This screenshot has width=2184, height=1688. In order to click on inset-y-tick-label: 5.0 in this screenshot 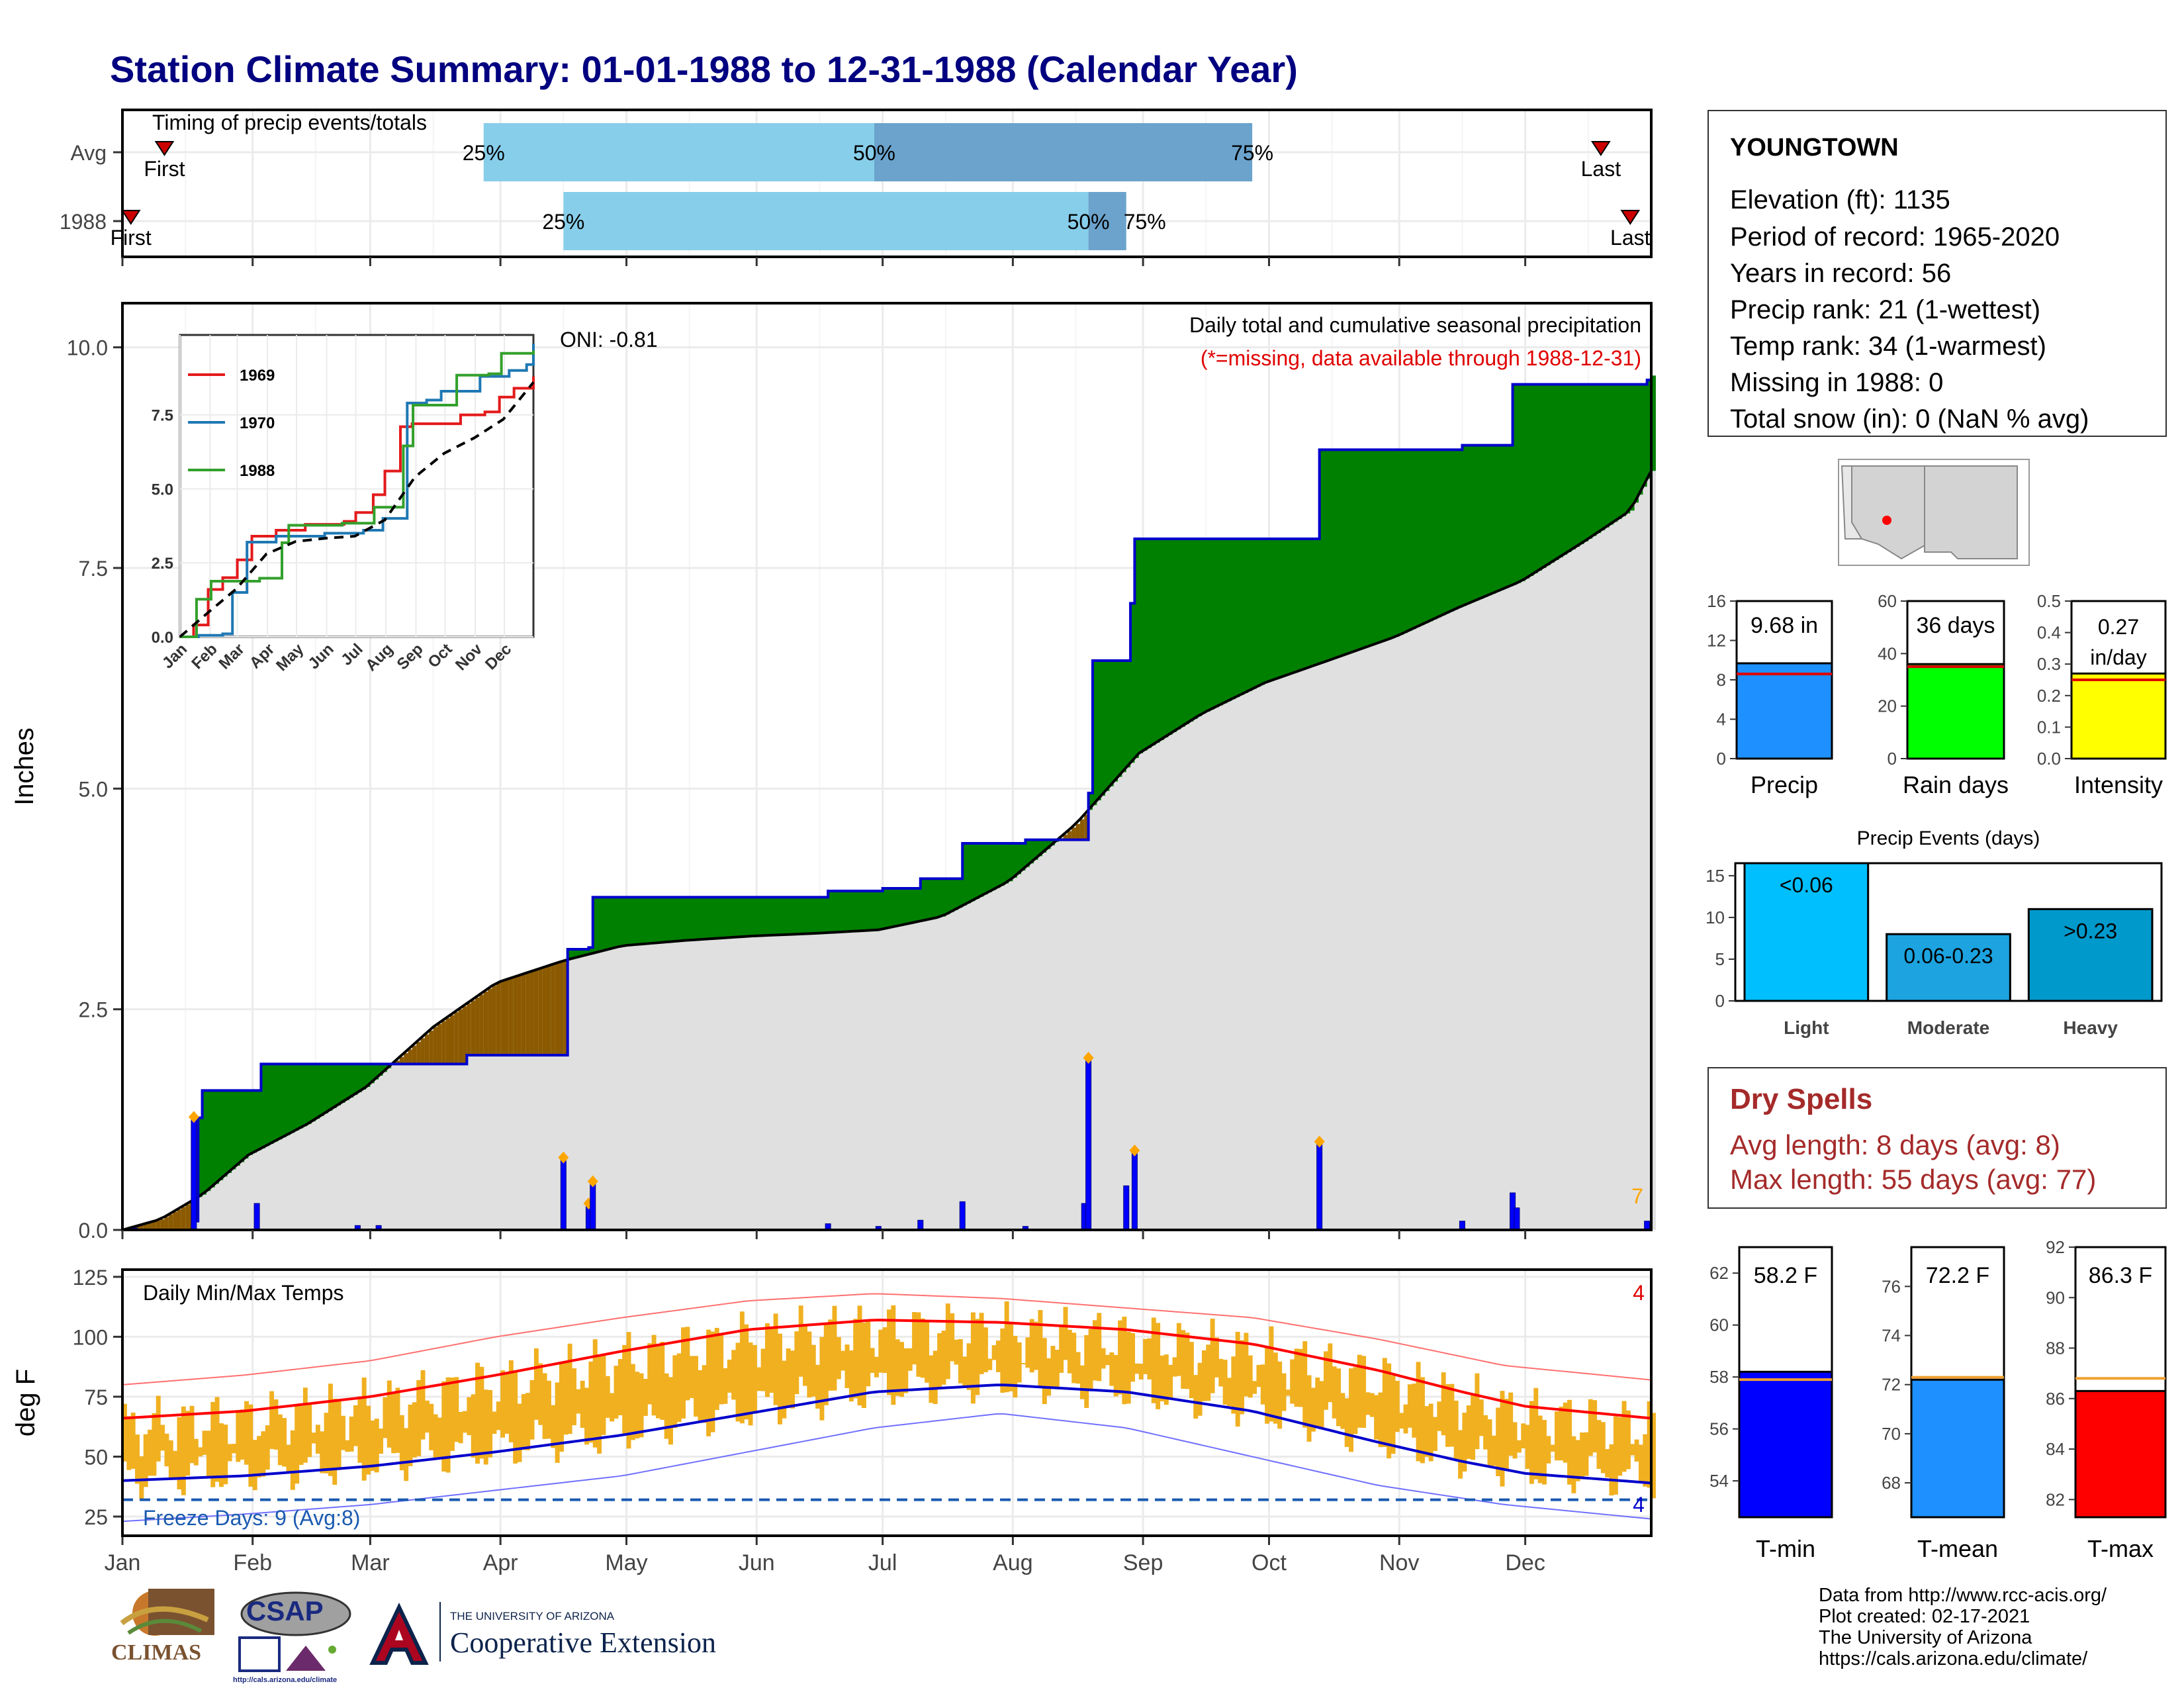, I will do `click(162, 489)`.